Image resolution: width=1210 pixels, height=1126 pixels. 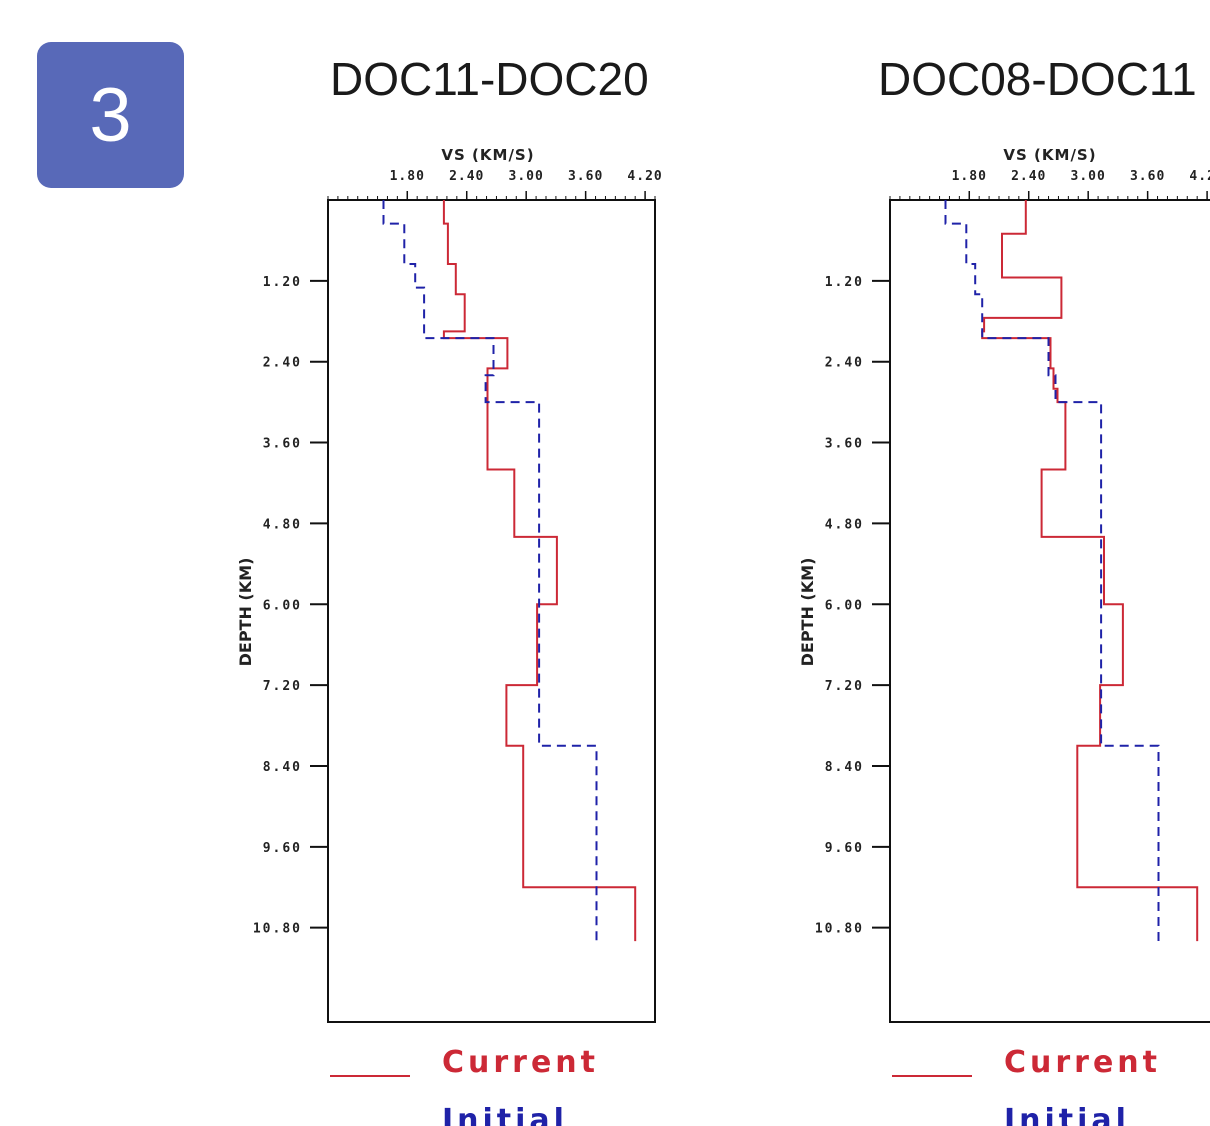 I want to click on chart-title-doc11-doc20: DOC11-DOC20, so click(x=489, y=79).